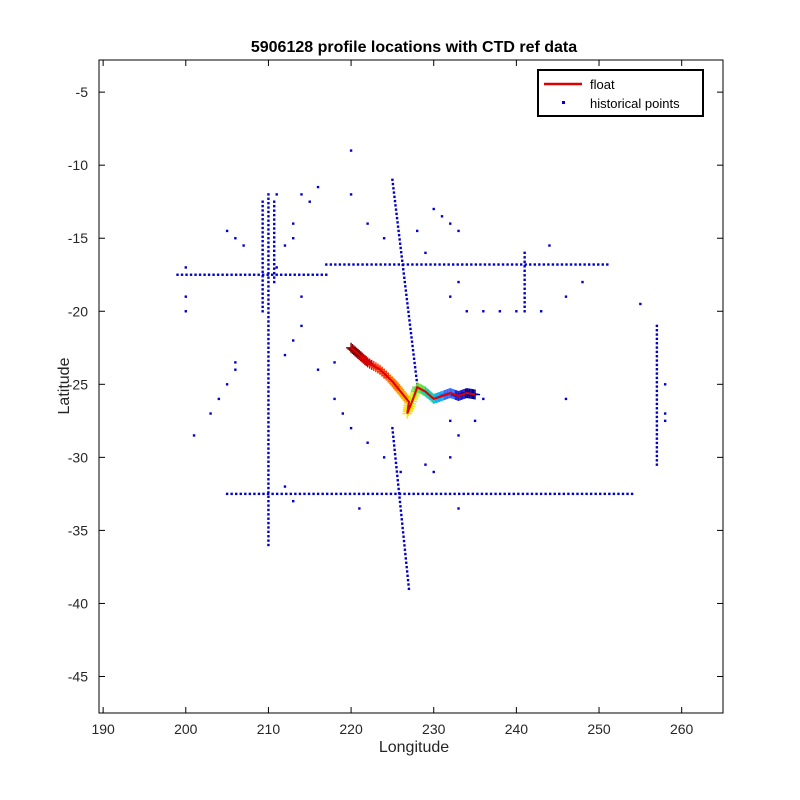 The width and height of the screenshot is (800, 800). What do you see at coordinates (413, 380) in the screenshot?
I see `float-profile-layer` at bounding box center [413, 380].